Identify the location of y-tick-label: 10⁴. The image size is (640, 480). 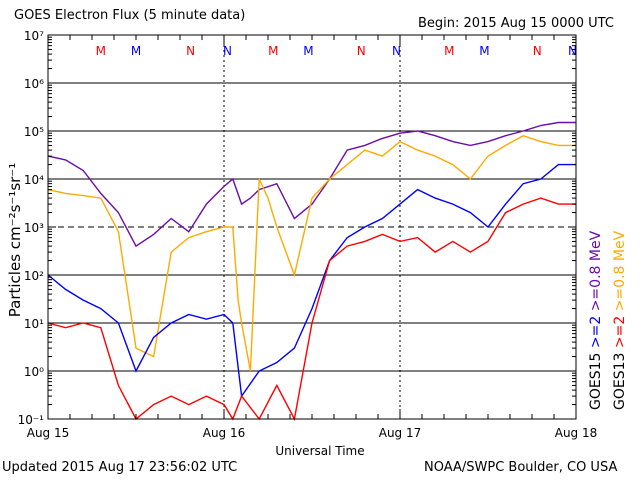
(34, 180).